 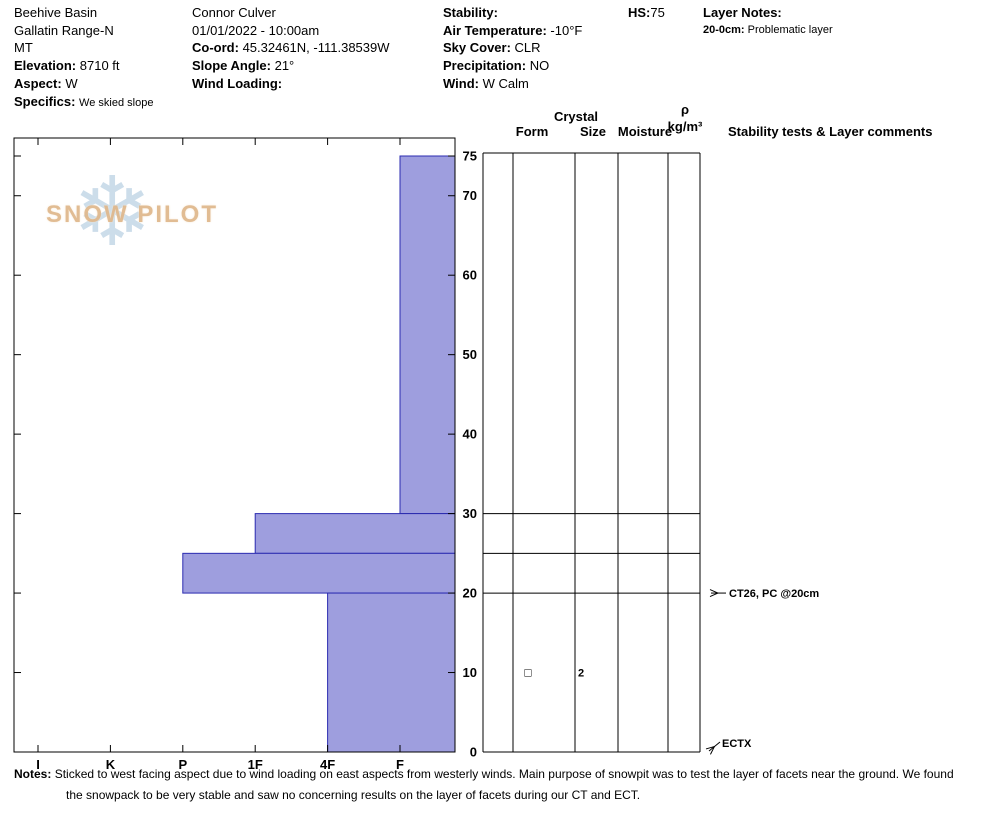 I want to click on test-arrow, so click(x=715, y=746).